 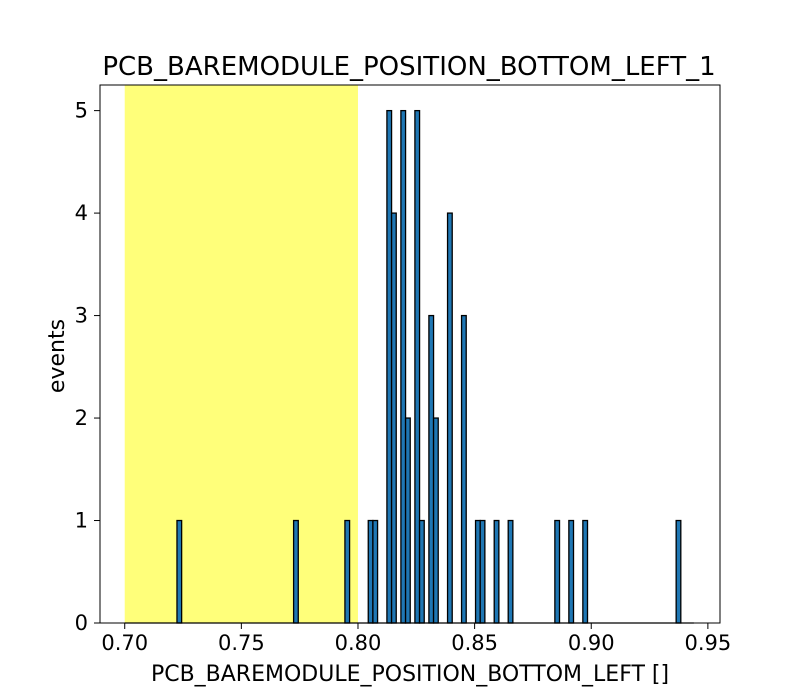 What do you see at coordinates (241, 643) in the screenshot?
I see `x-tick-label: 0.75` at bounding box center [241, 643].